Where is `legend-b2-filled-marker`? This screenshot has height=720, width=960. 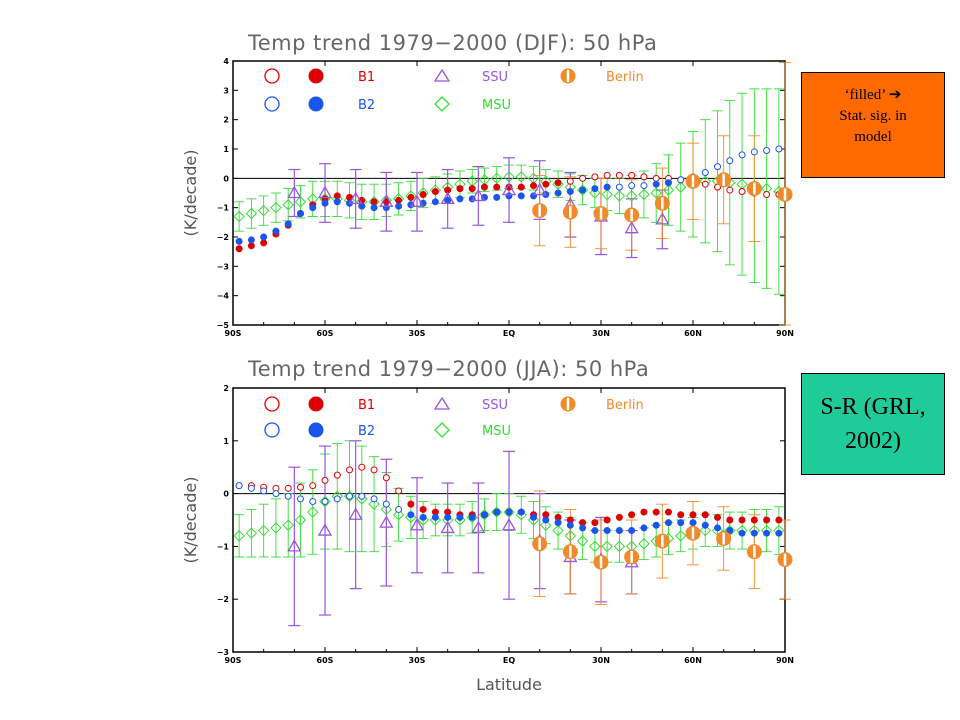 legend-b2-filled-marker is located at coordinates (316, 104).